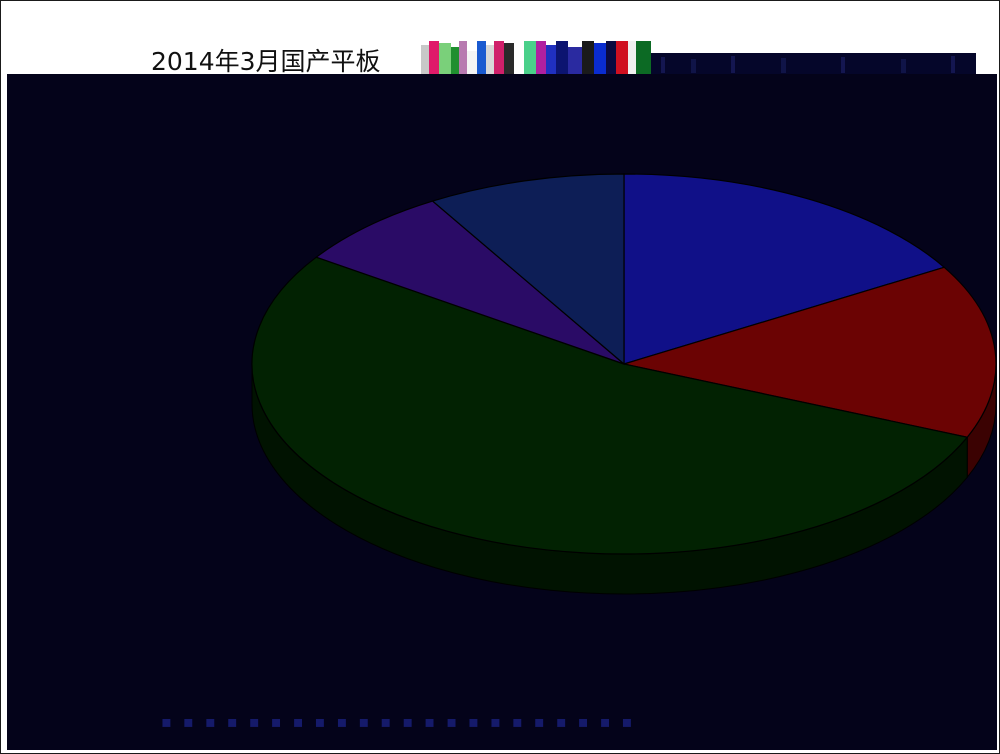 This screenshot has height=754, width=1000. What do you see at coordinates (536, 57) in the screenshot?
I see `title-glitch-artifact` at bounding box center [536, 57].